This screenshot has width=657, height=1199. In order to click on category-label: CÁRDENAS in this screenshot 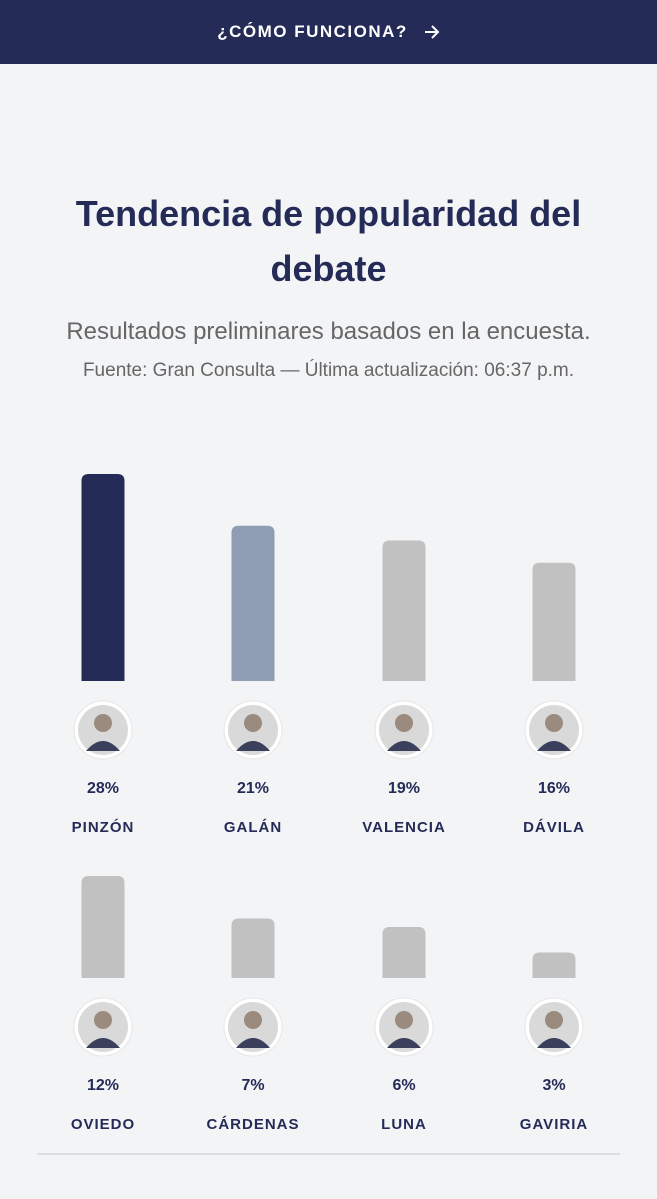, I will do `click(252, 1124)`.